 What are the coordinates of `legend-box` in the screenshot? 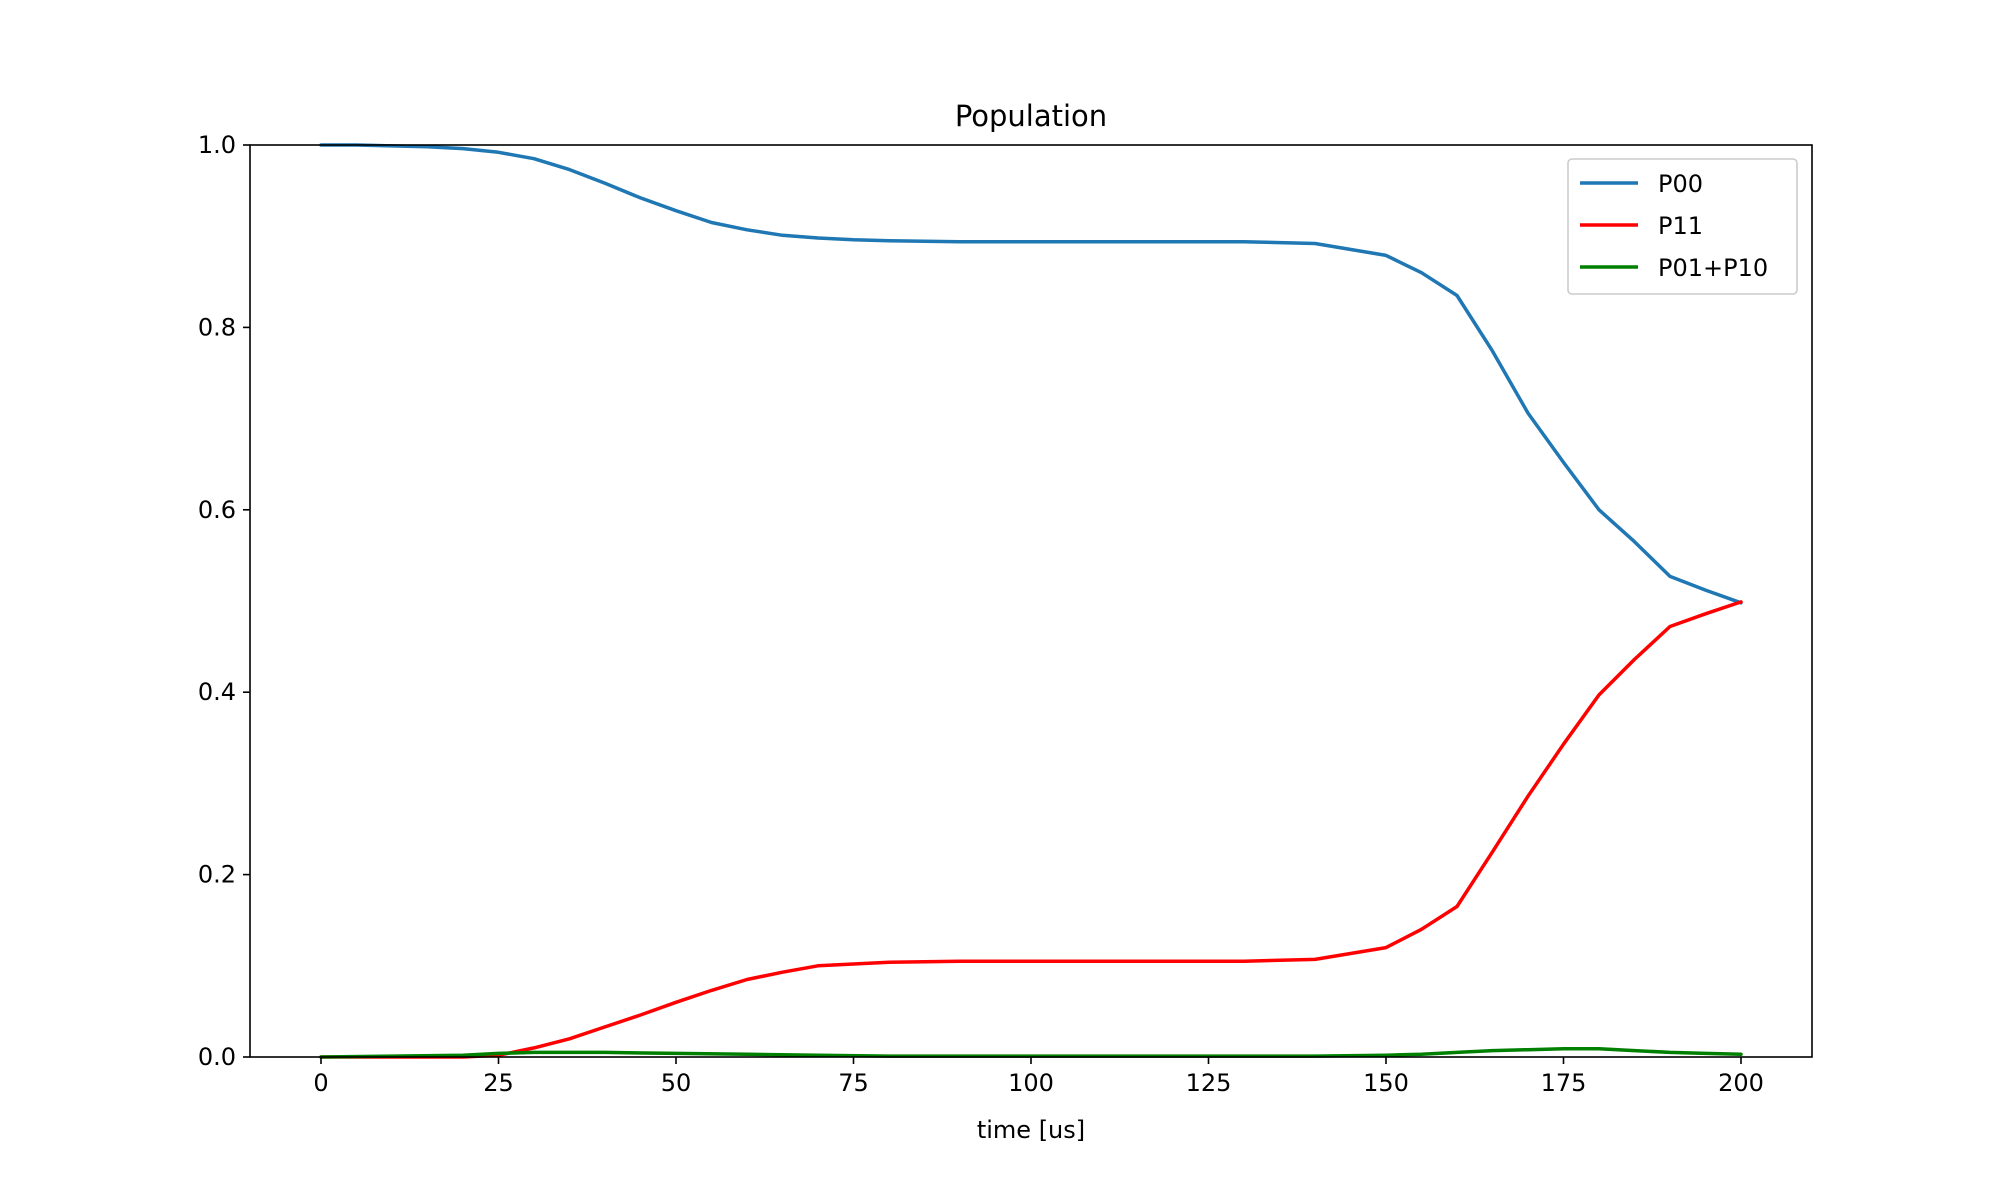 It's located at (1682, 226).